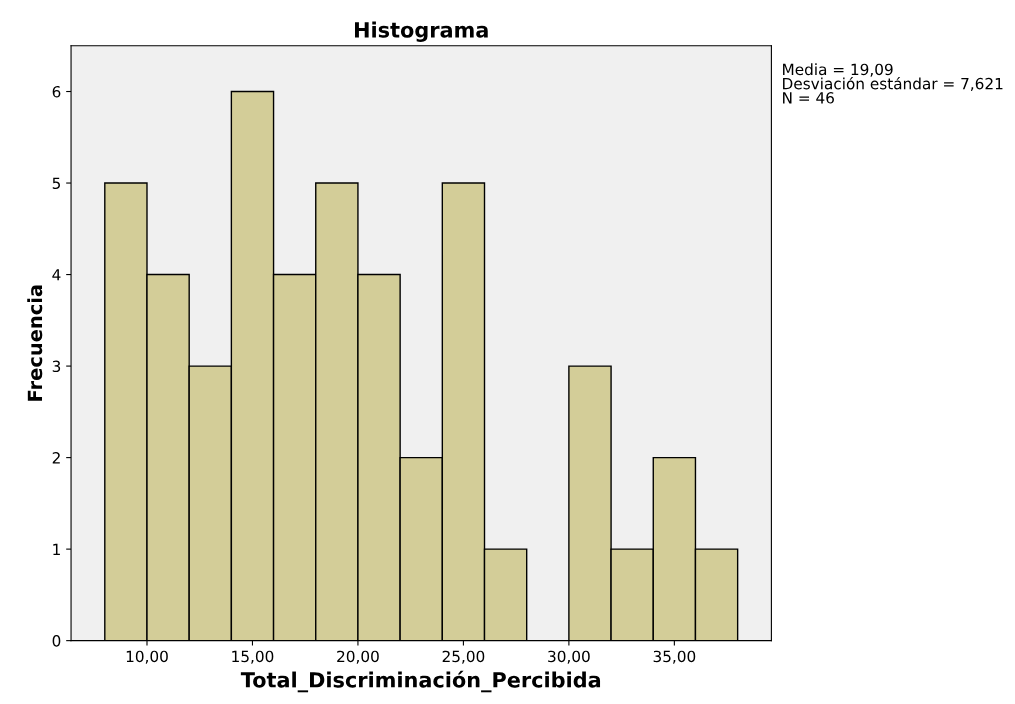 This screenshot has height=704, width=1015. I want to click on x-tick-label: 35,00, so click(674, 657).